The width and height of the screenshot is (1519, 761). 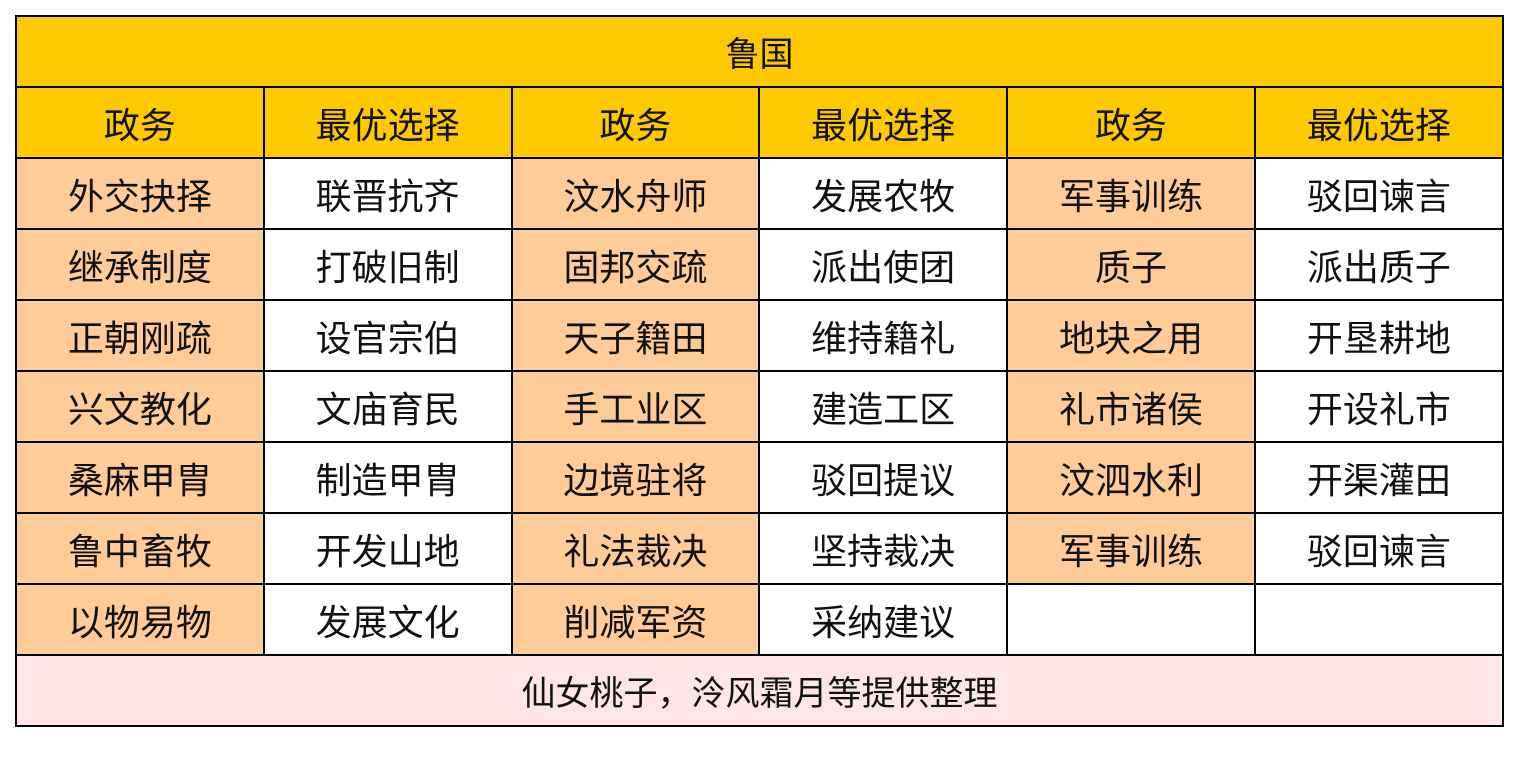 I want to click on policy-cell: 汶泗水利, so click(x=1131, y=477).